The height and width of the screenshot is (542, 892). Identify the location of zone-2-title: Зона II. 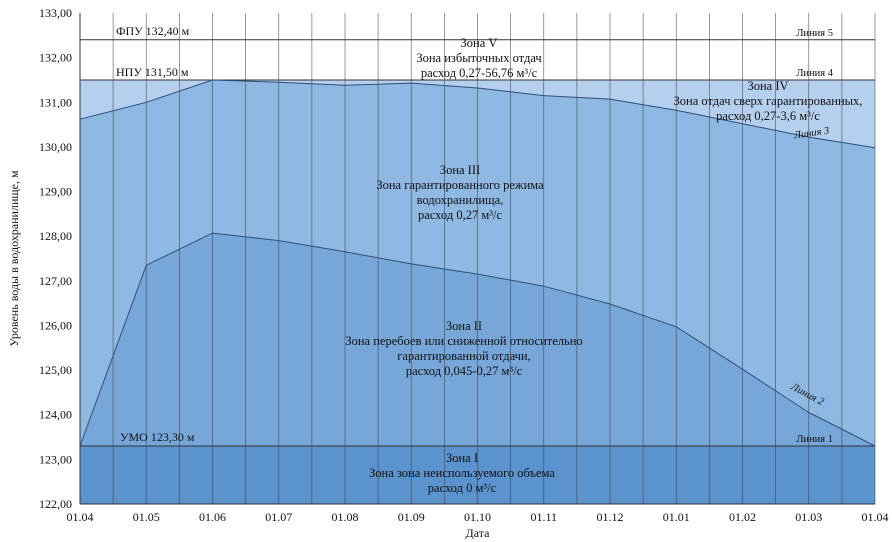
(464, 326).